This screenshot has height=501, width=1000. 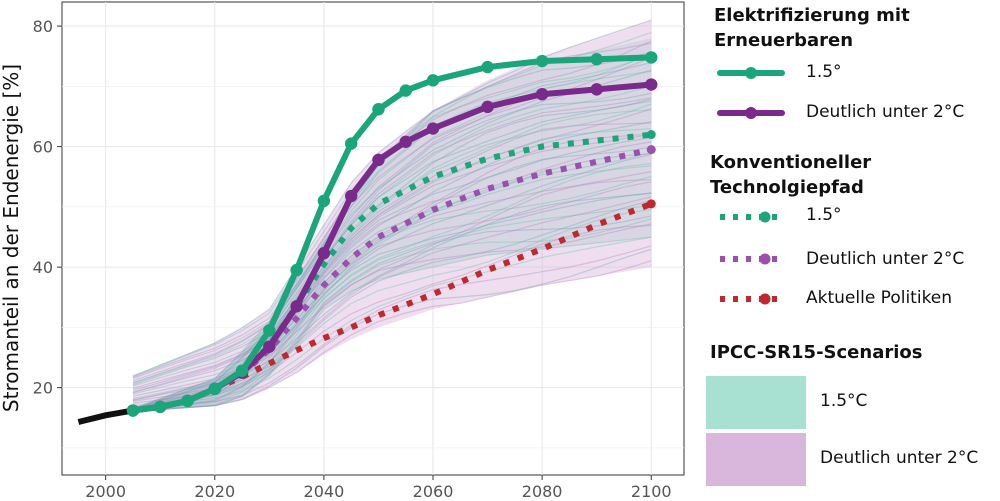 What do you see at coordinates (751, 113) in the screenshot?
I see `legend-key-erneuerbare-2c` at bounding box center [751, 113].